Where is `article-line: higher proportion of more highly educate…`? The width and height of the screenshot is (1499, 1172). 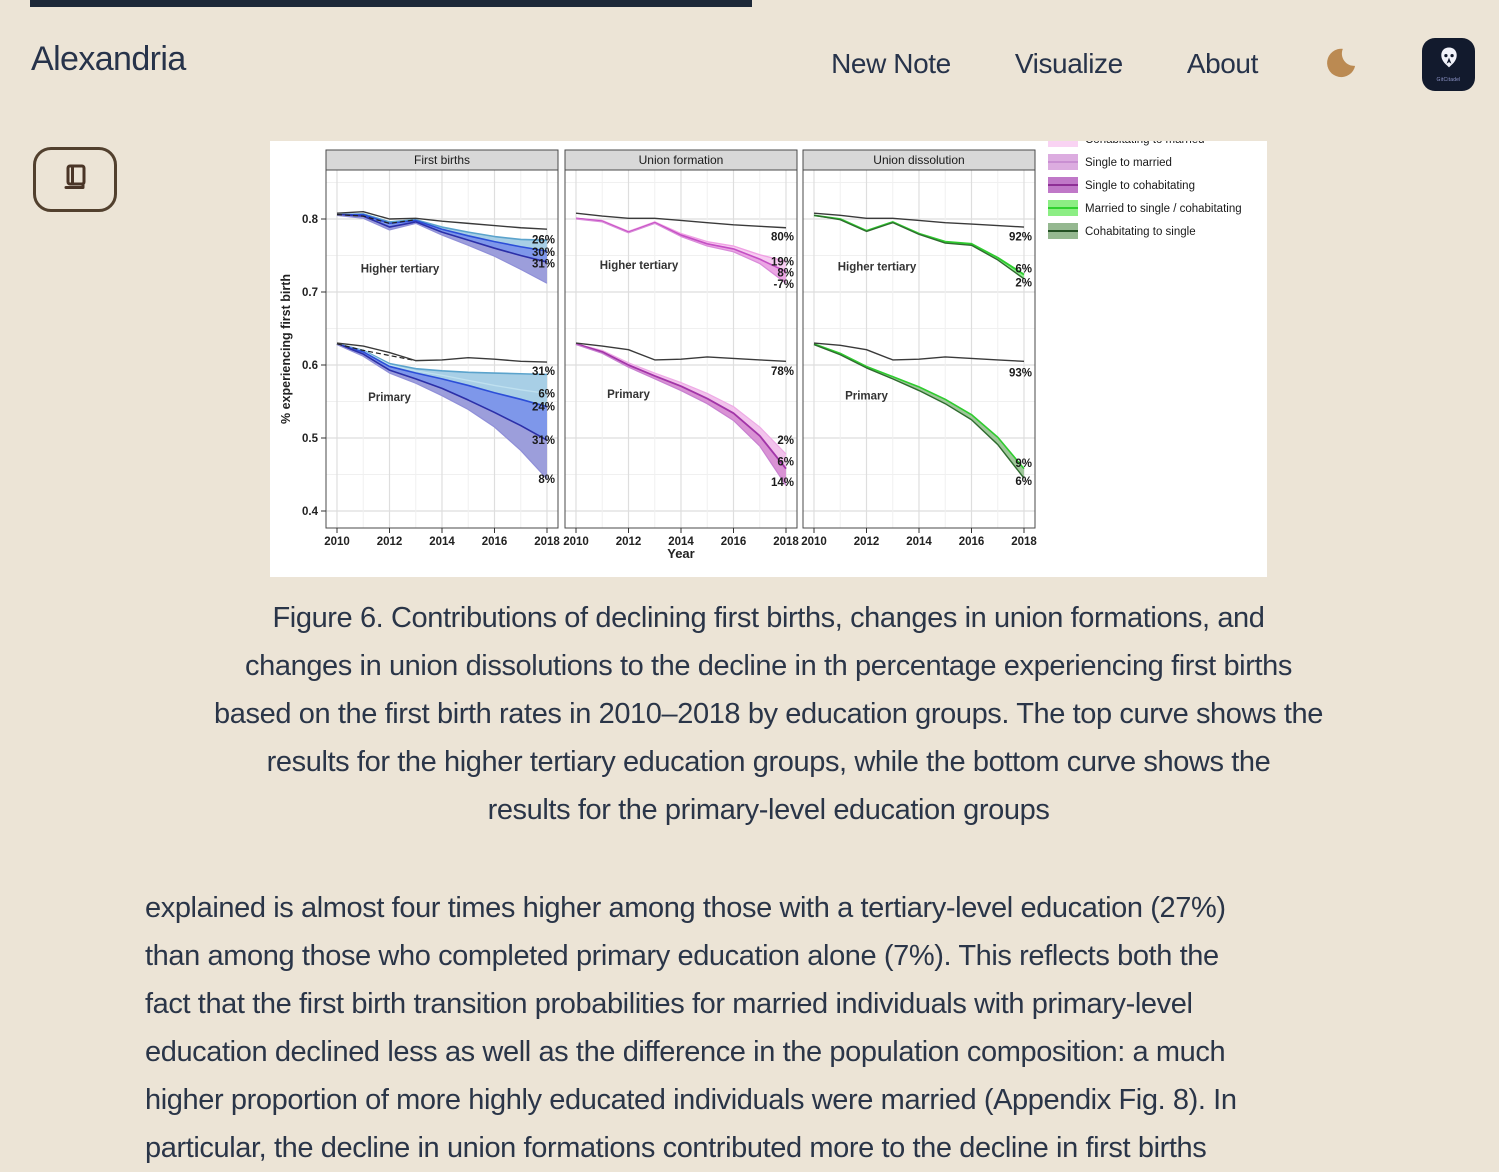 article-line: higher proportion of more highly educate… is located at coordinates (691, 1100).